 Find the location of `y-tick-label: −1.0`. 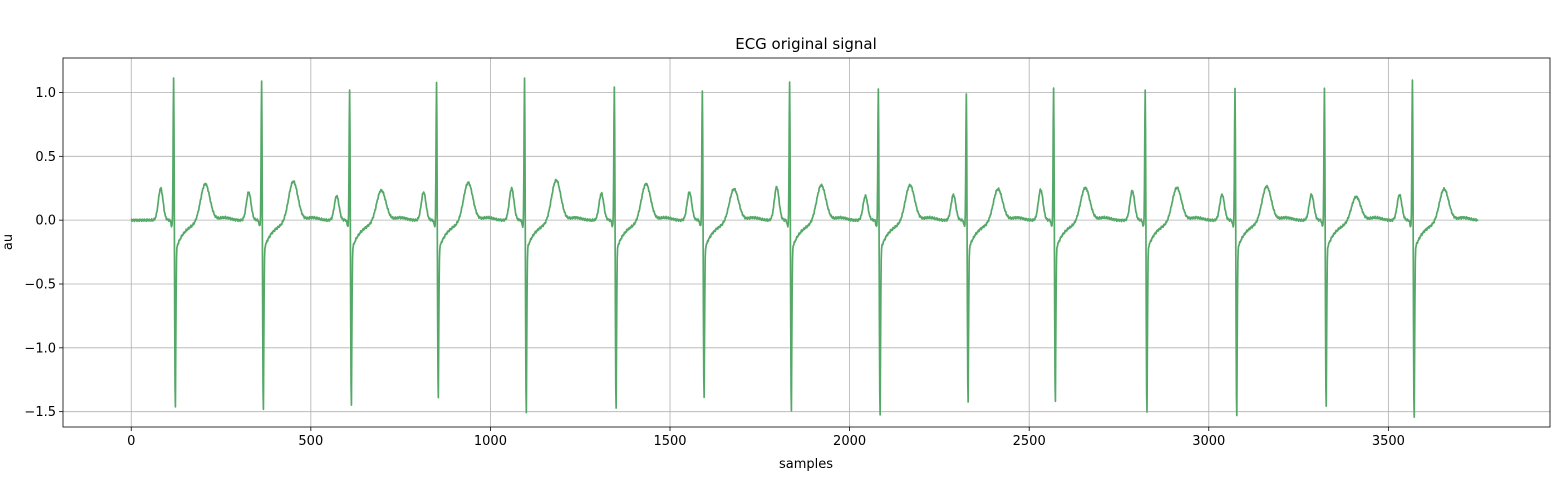

y-tick-label: −1.0 is located at coordinates (40, 348).